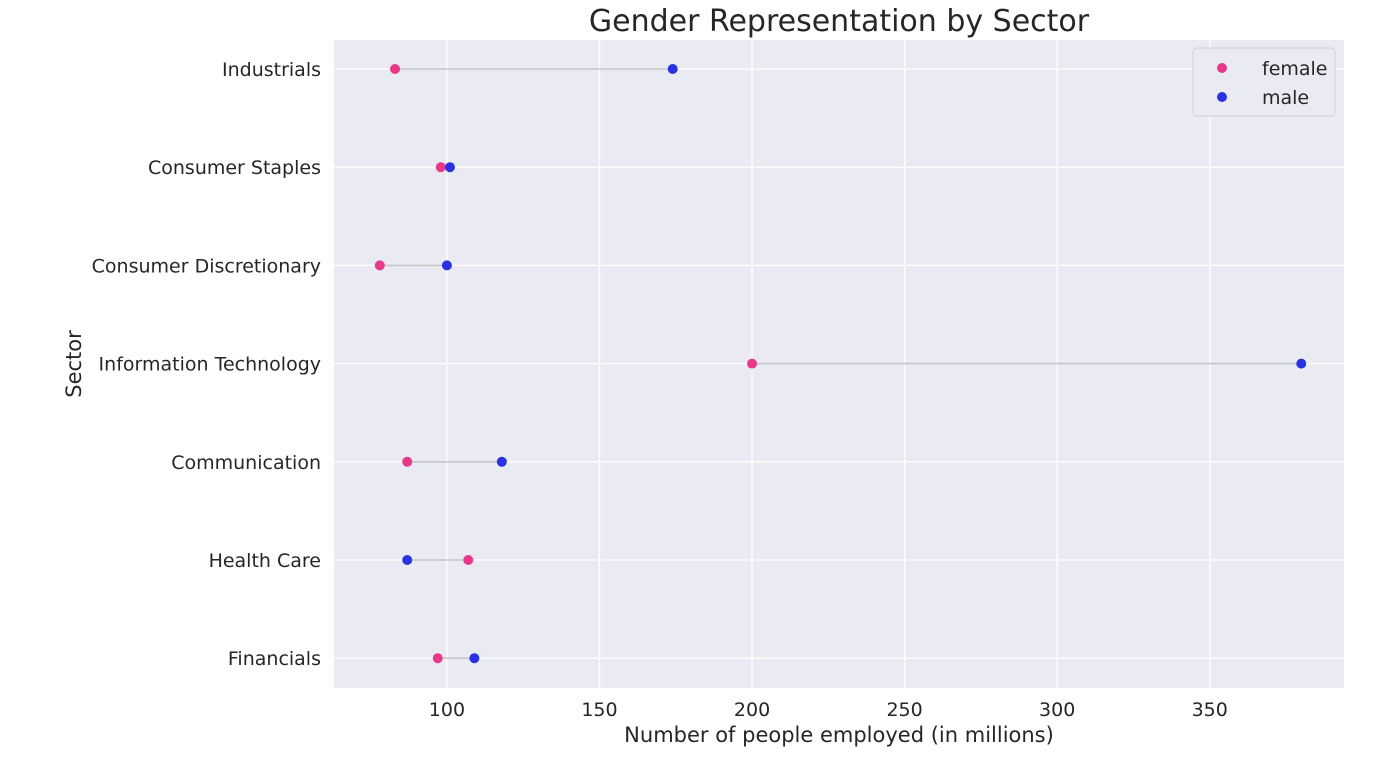  Describe the element at coordinates (839, 735) in the screenshot. I see `x-axis-label: Number of people employed (in millions)` at that location.